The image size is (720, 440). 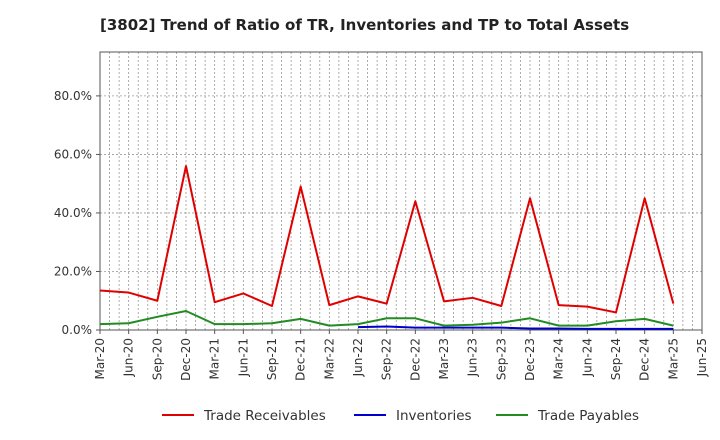 What do you see at coordinates (129, 357) in the screenshot?
I see `x-tick-label: Jun-20` at bounding box center [129, 357].